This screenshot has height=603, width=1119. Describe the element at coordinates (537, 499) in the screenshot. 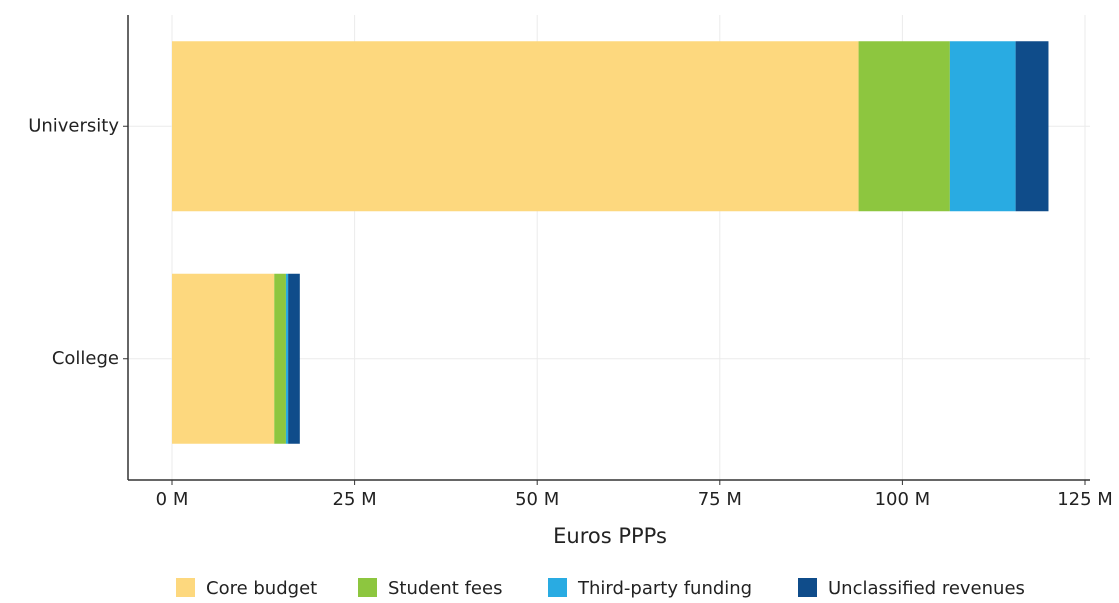

I see `x-tick-label: 50 M` at that location.